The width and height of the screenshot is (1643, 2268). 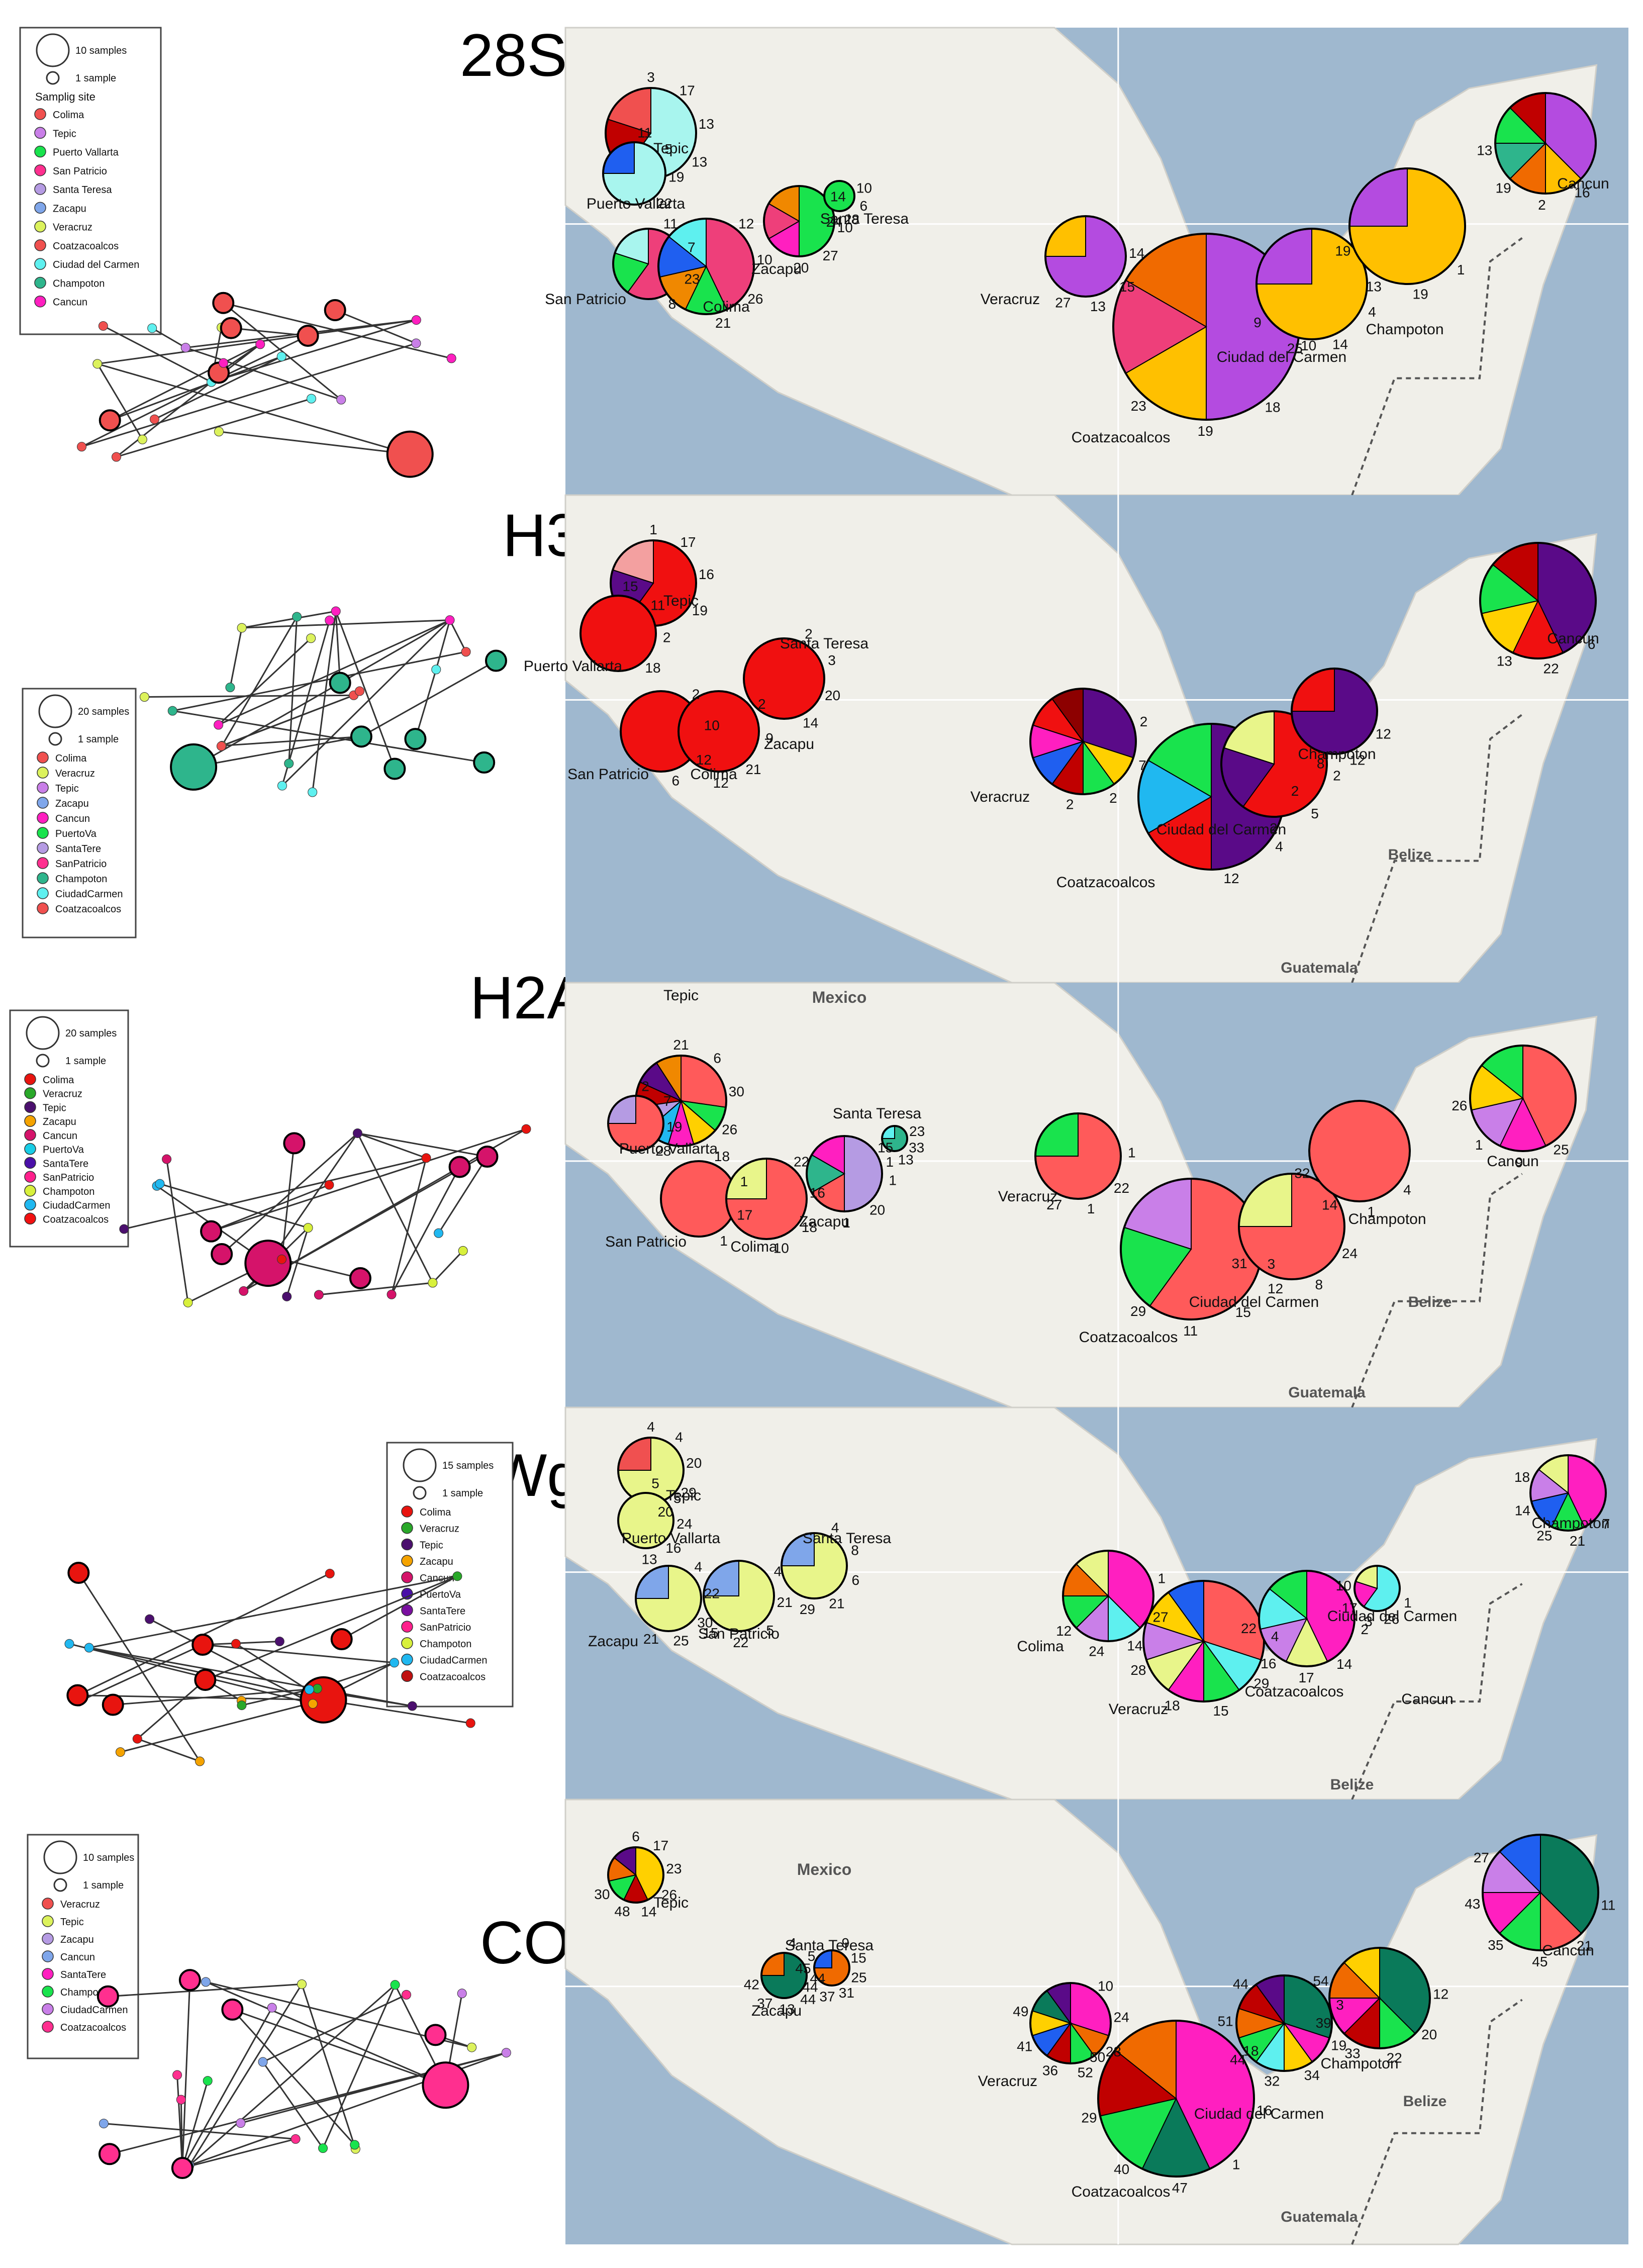 What do you see at coordinates (755, 299) in the screenshot?
I see `pie-count-label: 26` at bounding box center [755, 299].